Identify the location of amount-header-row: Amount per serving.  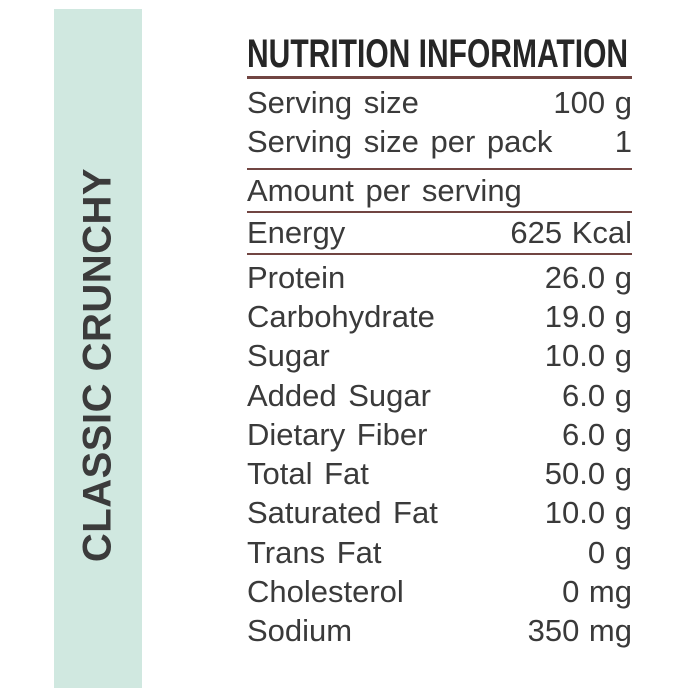
(439, 190).